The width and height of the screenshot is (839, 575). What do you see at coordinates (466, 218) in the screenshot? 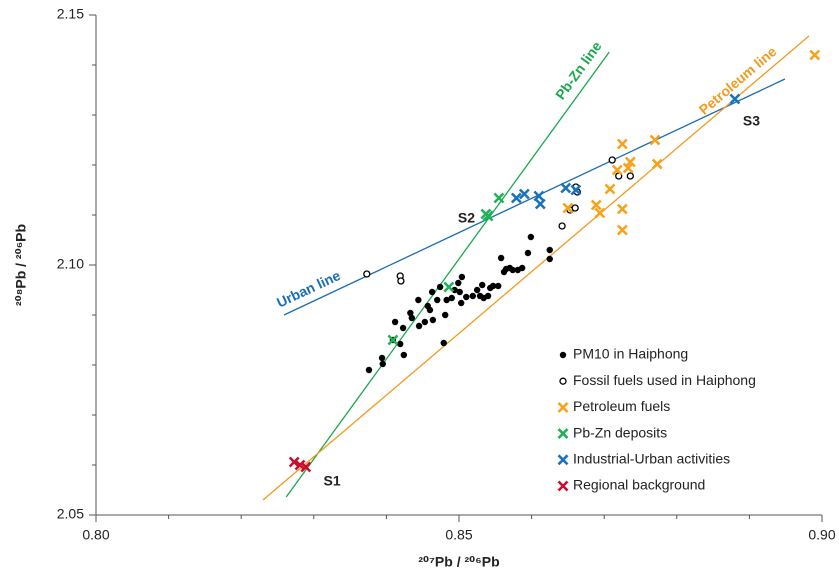
I see `annotation: S2` at bounding box center [466, 218].